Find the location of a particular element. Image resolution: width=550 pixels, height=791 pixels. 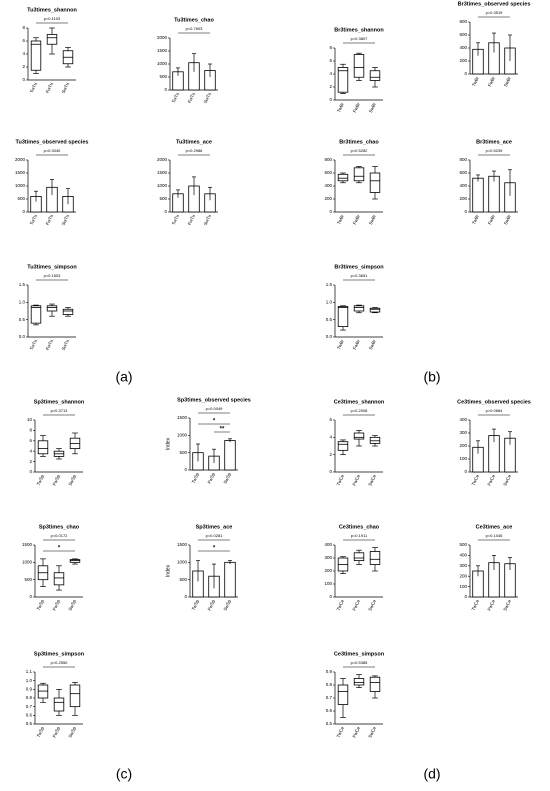

y-axis-label: Index is located at coordinates (168, 570).